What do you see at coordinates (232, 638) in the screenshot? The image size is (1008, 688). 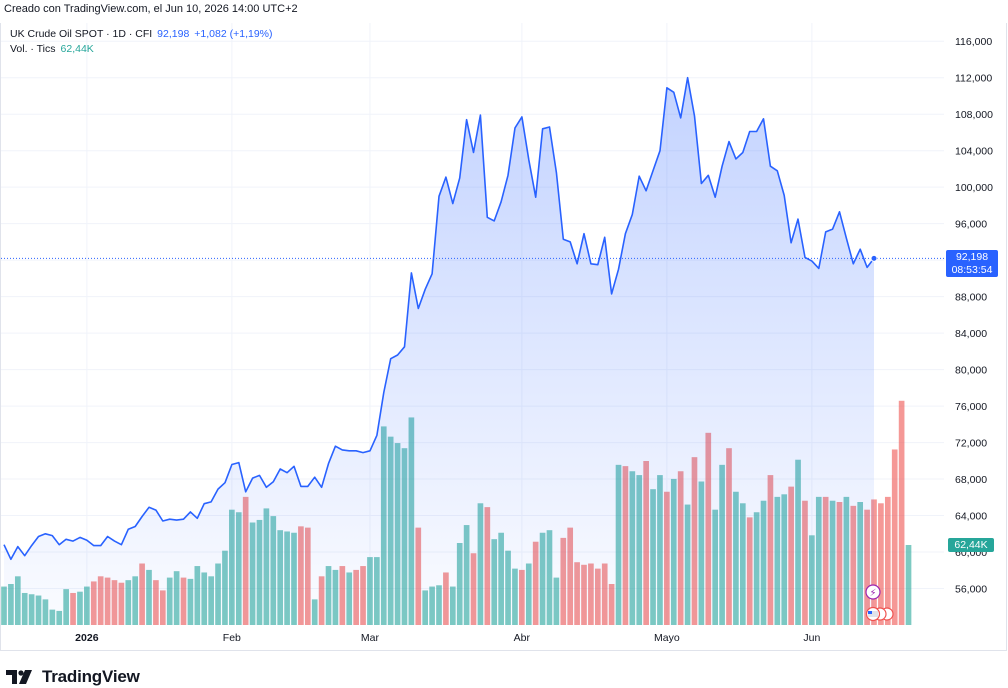 I see `x-tick-label: Feb` at bounding box center [232, 638].